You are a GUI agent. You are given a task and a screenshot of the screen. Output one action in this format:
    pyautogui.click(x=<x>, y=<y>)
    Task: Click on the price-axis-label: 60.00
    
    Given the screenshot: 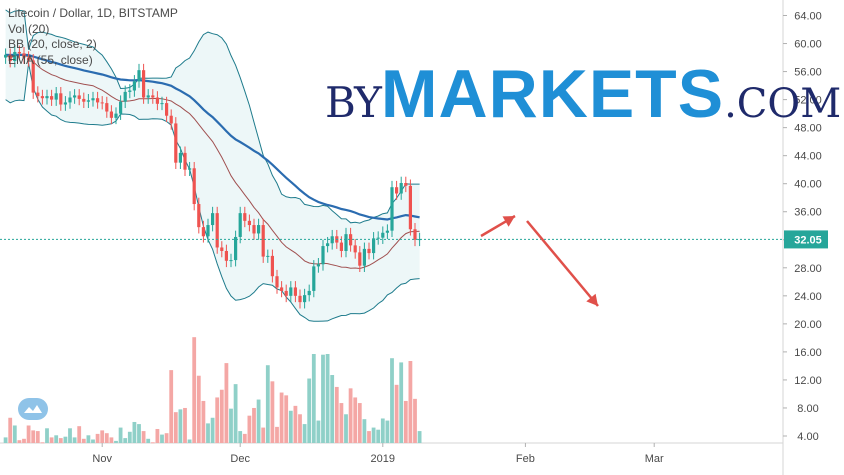 What is the action you would take?
    pyautogui.click(x=808, y=45)
    